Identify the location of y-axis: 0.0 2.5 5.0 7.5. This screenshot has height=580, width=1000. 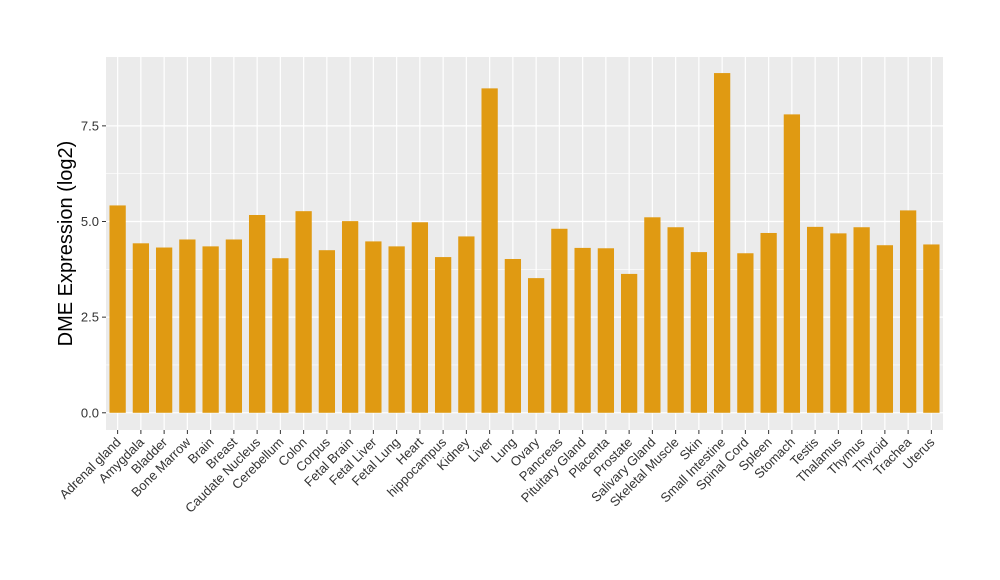
(93, 269).